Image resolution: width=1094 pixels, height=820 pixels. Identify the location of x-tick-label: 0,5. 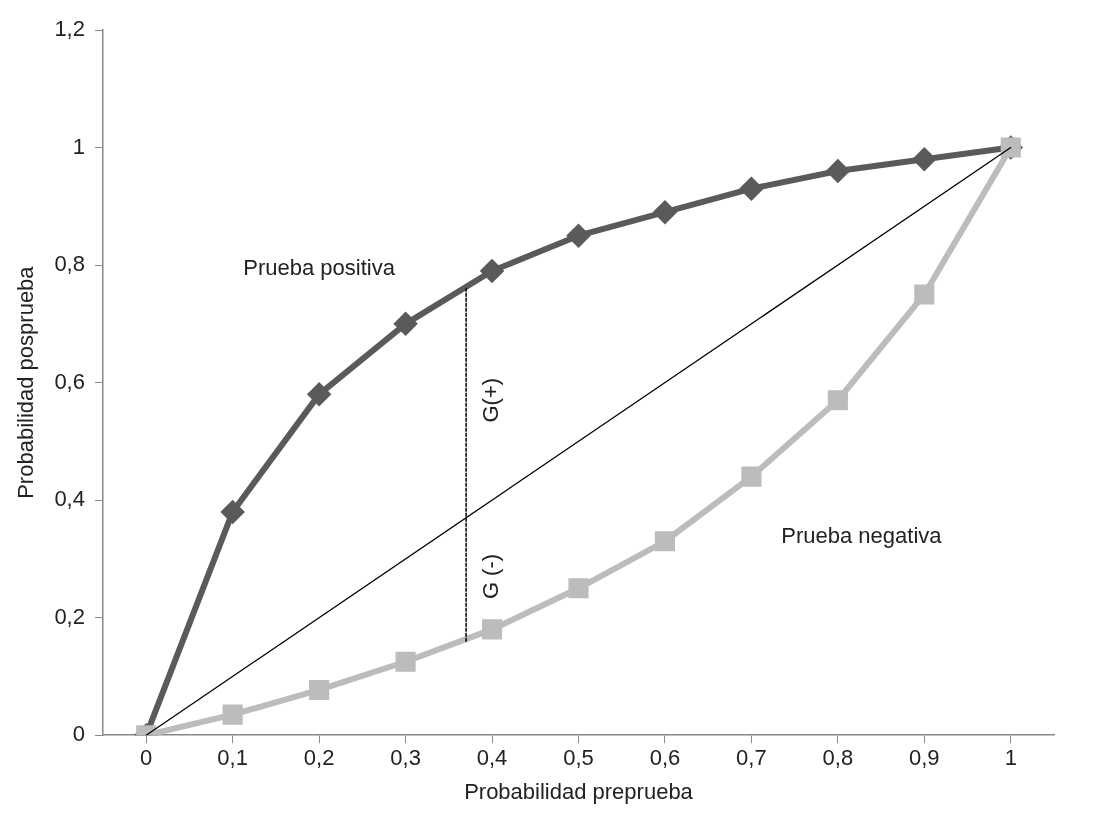
(578, 758).